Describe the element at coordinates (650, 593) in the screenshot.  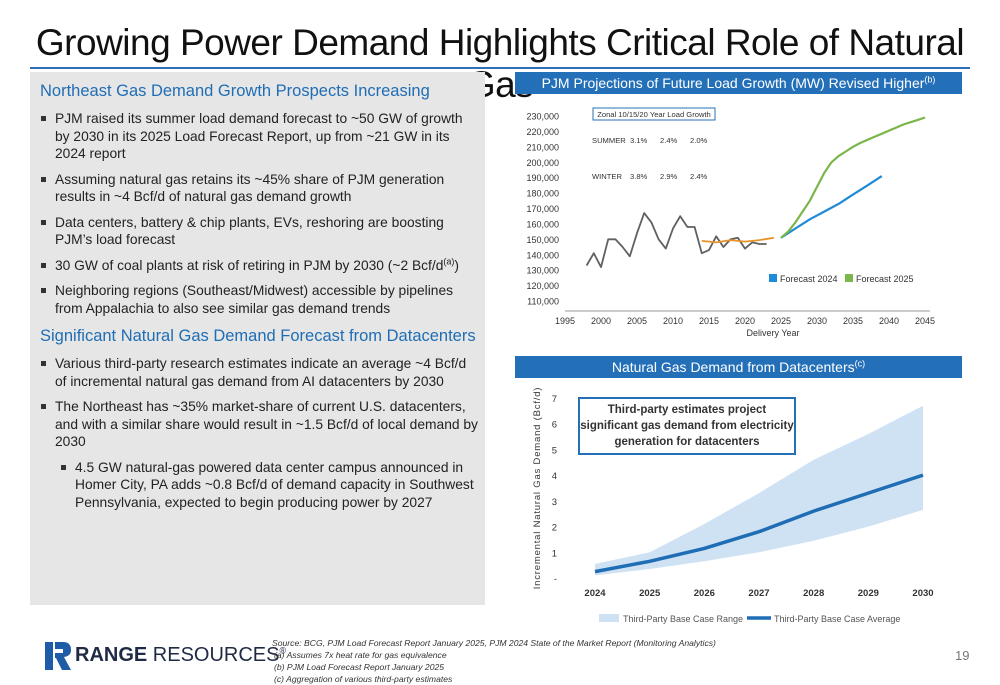
I see `chart2-x-tick-label: 2025` at that location.